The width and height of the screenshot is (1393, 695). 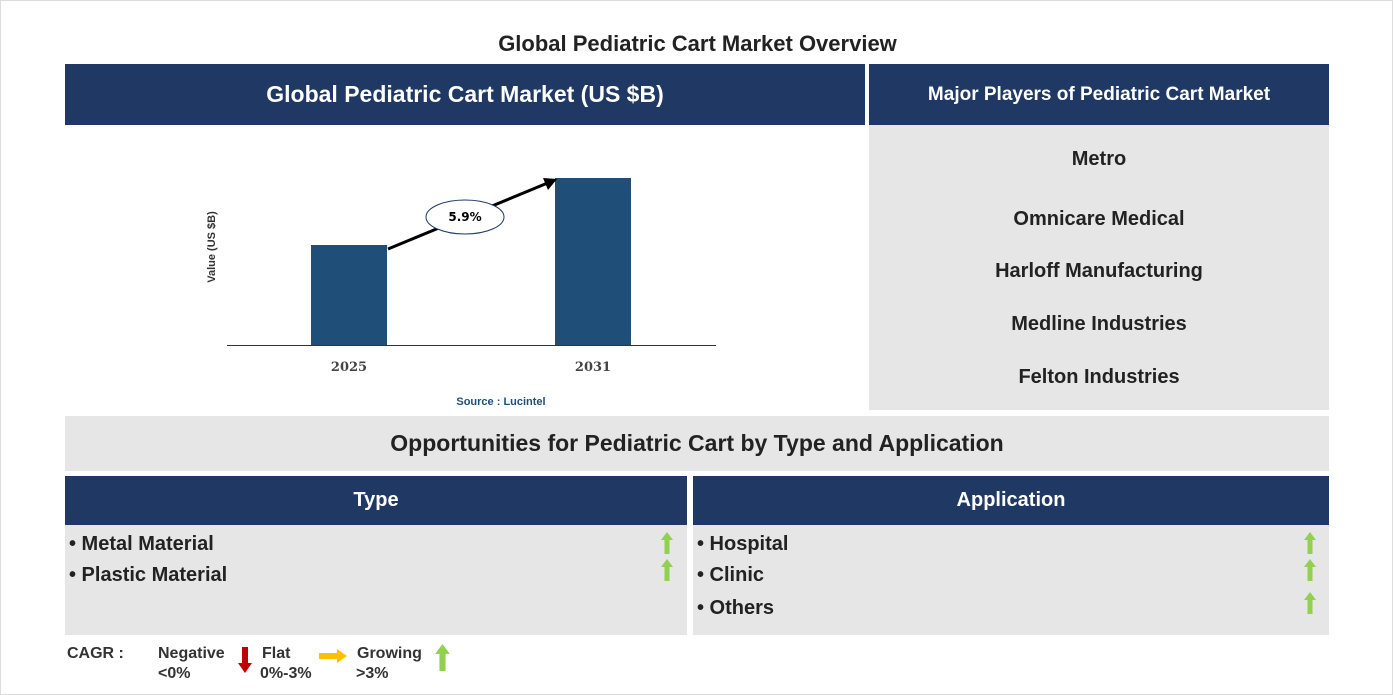 What do you see at coordinates (1011, 500) in the screenshot?
I see `application-header: Application` at bounding box center [1011, 500].